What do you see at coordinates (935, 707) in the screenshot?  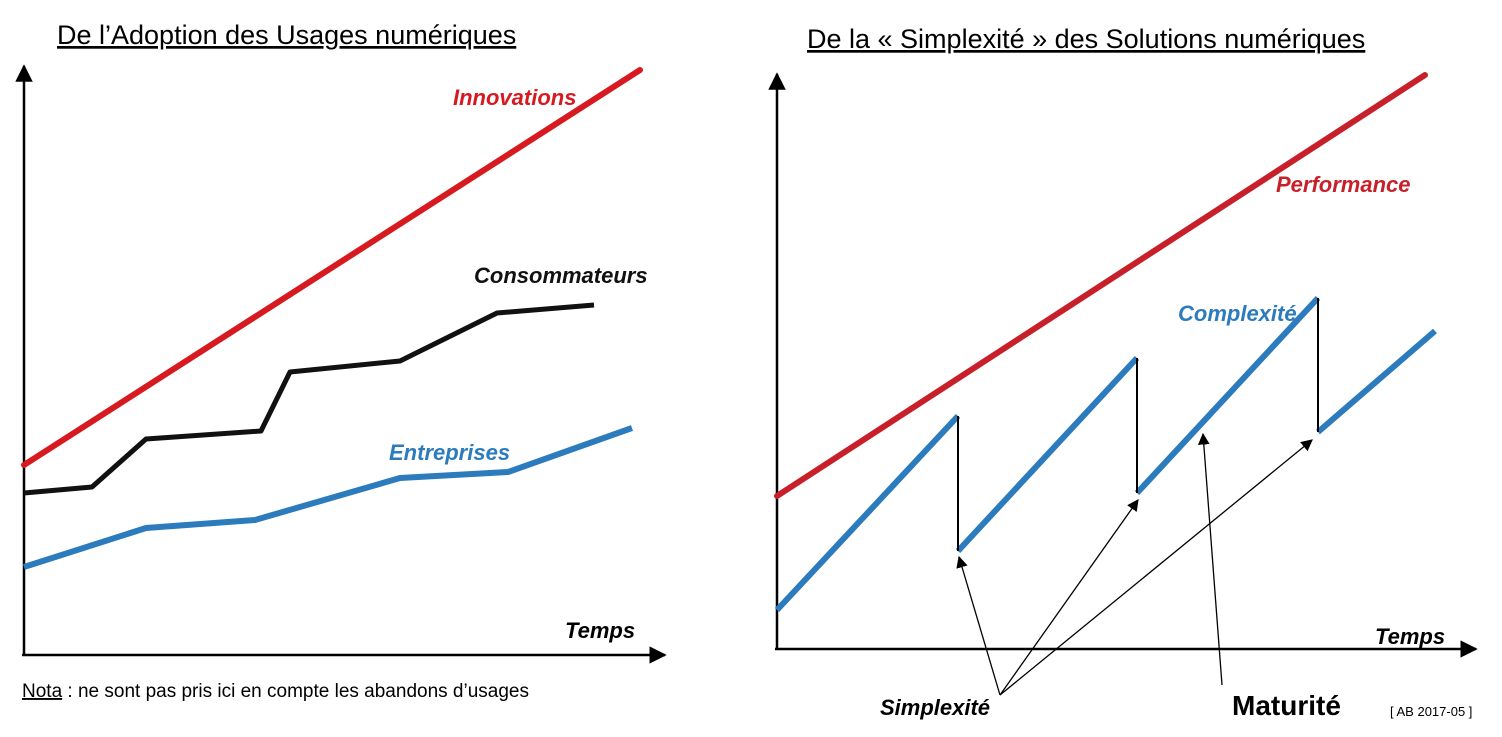 I see `simplexite-label: Simplexité` at bounding box center [935, 707].